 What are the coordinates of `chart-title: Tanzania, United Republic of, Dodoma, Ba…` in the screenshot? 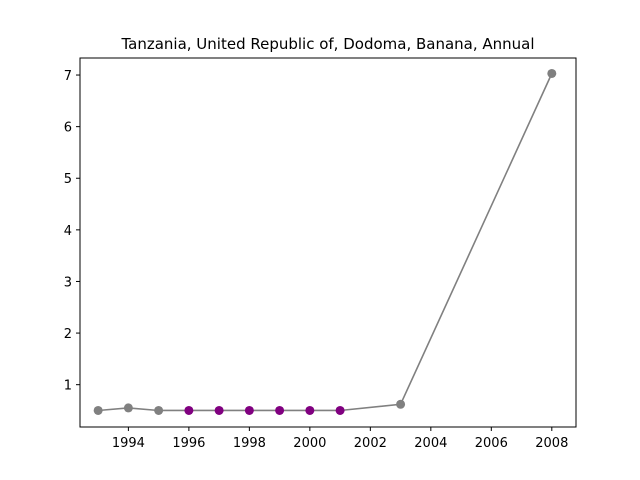 It's located at (327, 44).